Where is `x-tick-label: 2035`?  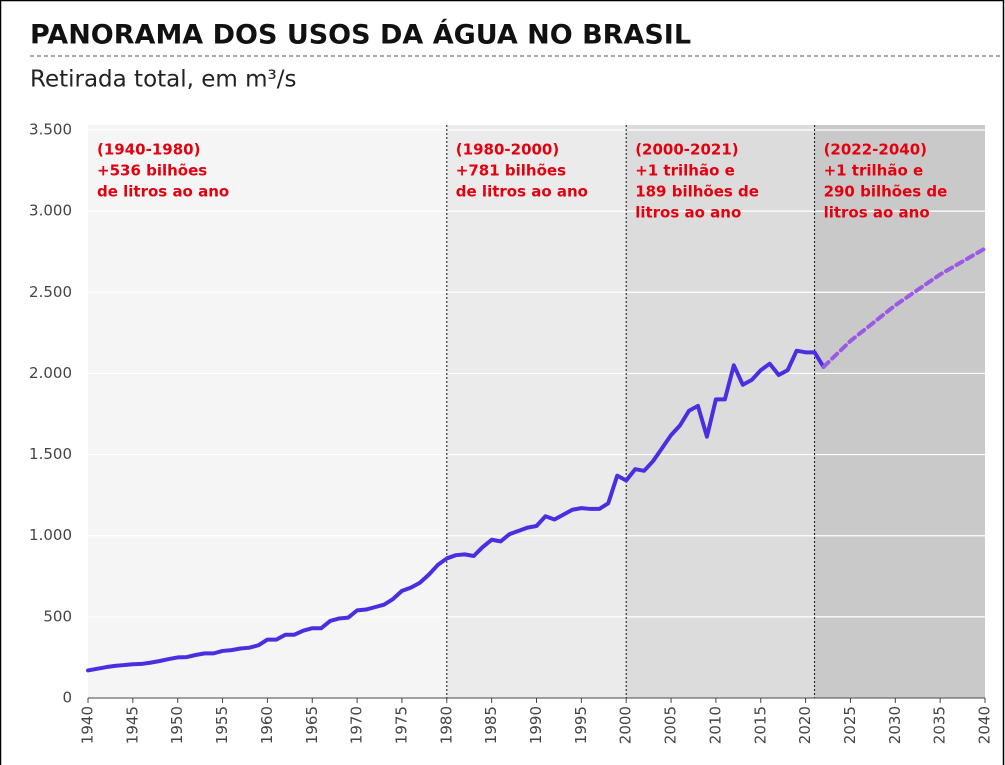
x-tick-label: 2035 is located at coordinates (940, 725).